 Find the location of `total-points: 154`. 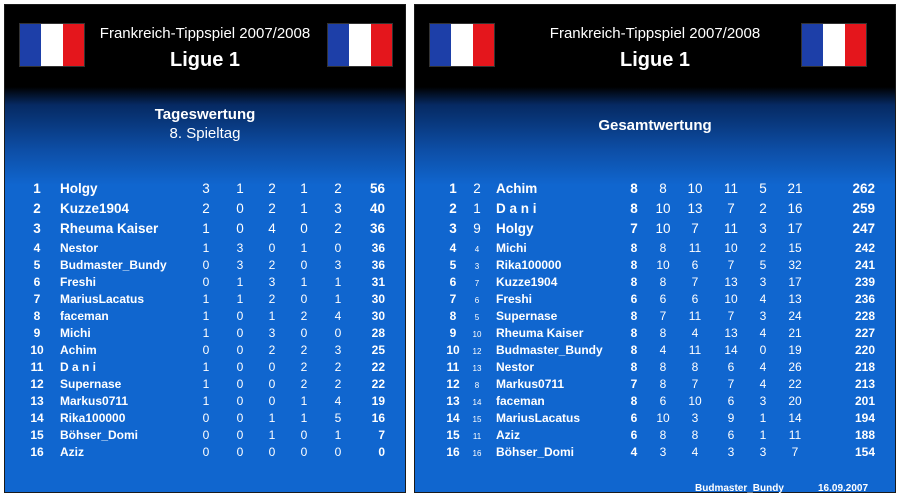

total-points: 154 is located at coordinates (864, 452).